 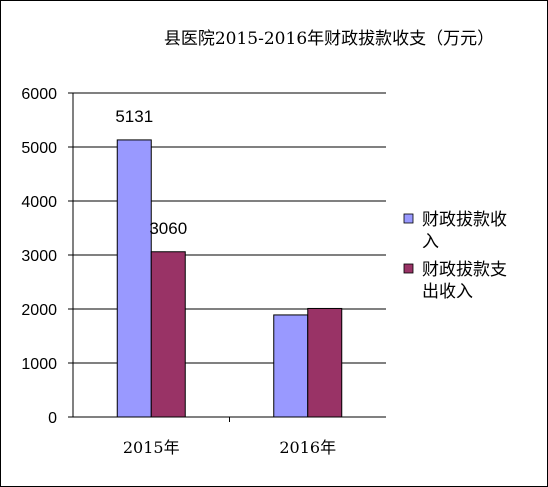 What do you see at coordinates (464, 270) in the screenshot?
I see `legend-label: 财政拔款支` at bounding box center [464, 270].